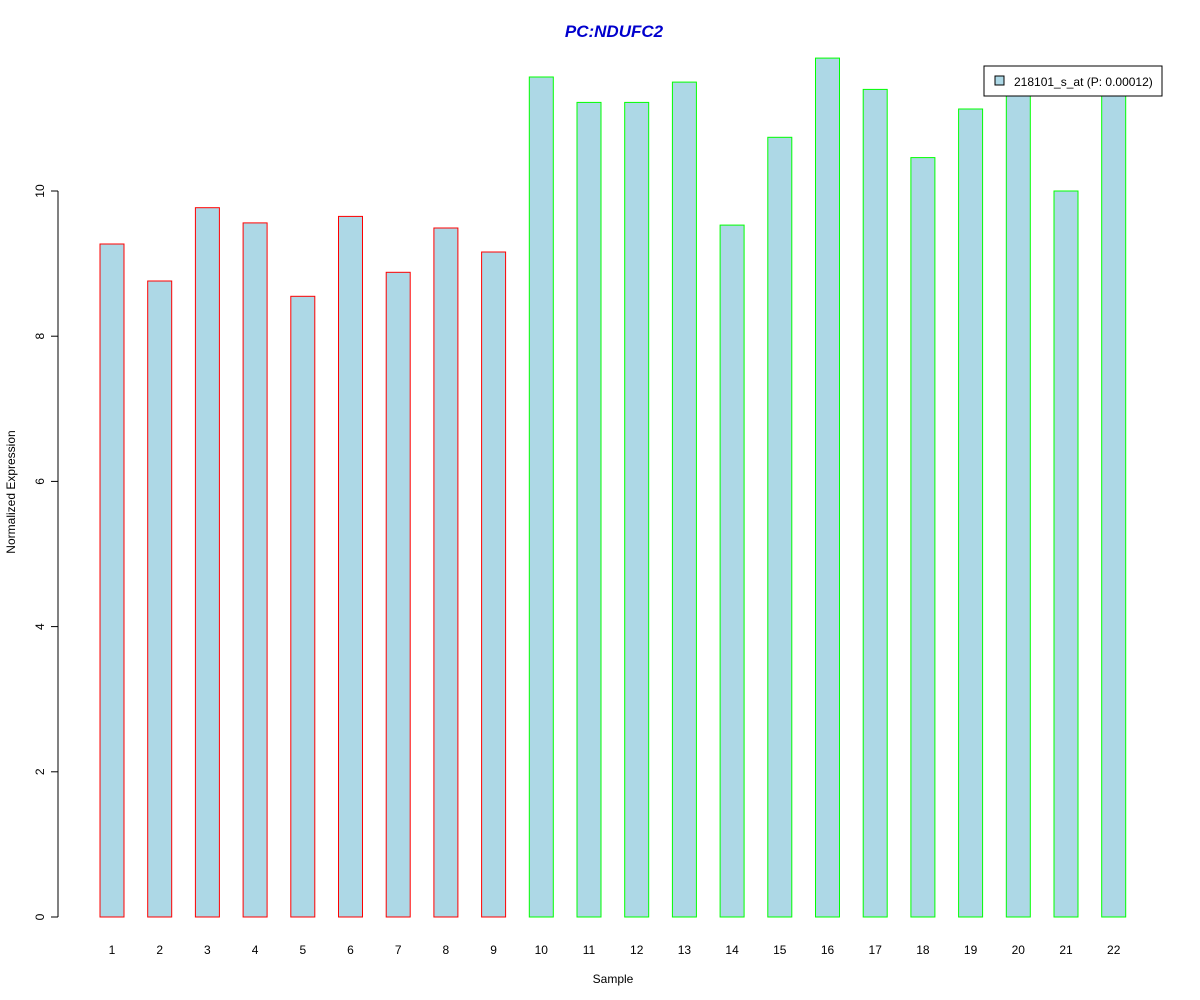 Image resolution: width=1200 pixels, height=1000 pixels. What do you see at coordinates (923, 950) in the screenshot?
I see `x-tick-label: 18` at bounding box center [923, 950].